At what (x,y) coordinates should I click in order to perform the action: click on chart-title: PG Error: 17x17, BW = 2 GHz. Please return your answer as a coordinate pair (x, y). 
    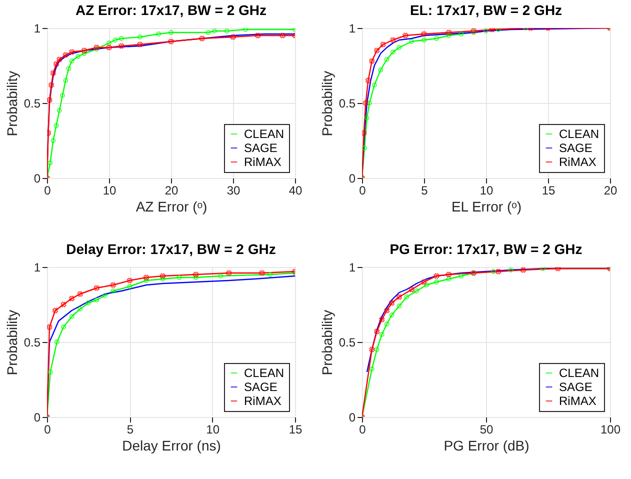
    Looking at the image, I should click on (486, 249).